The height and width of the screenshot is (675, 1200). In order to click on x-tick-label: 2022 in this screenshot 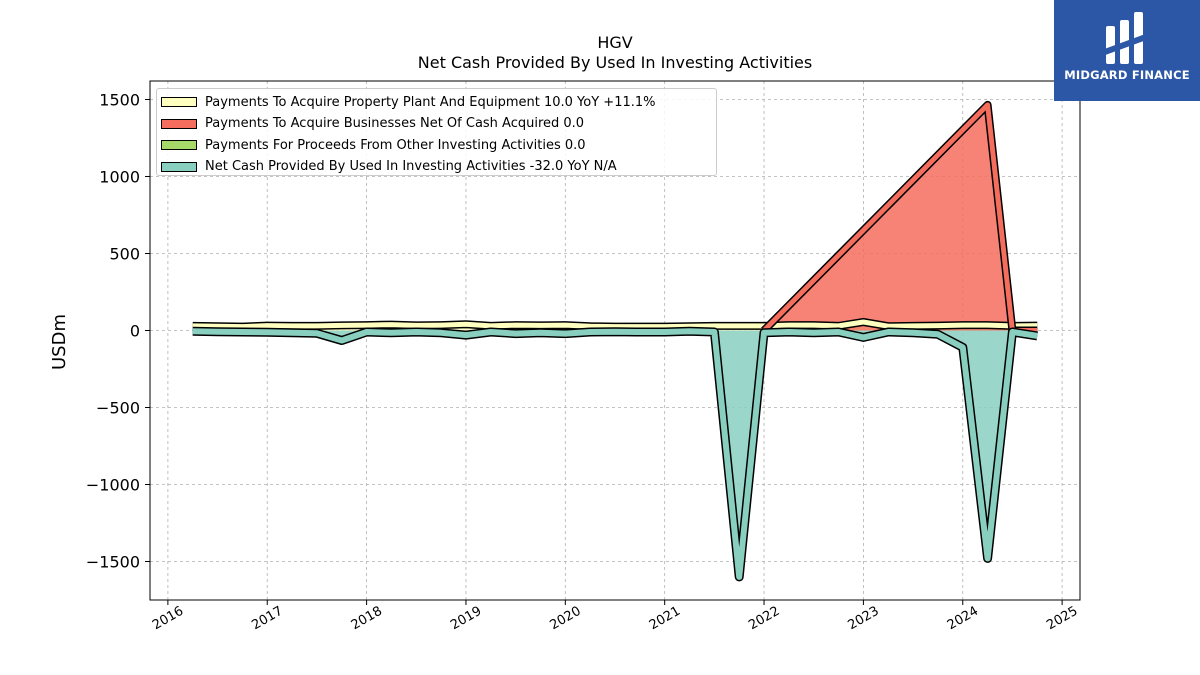, I will do `click(764, 619)`.